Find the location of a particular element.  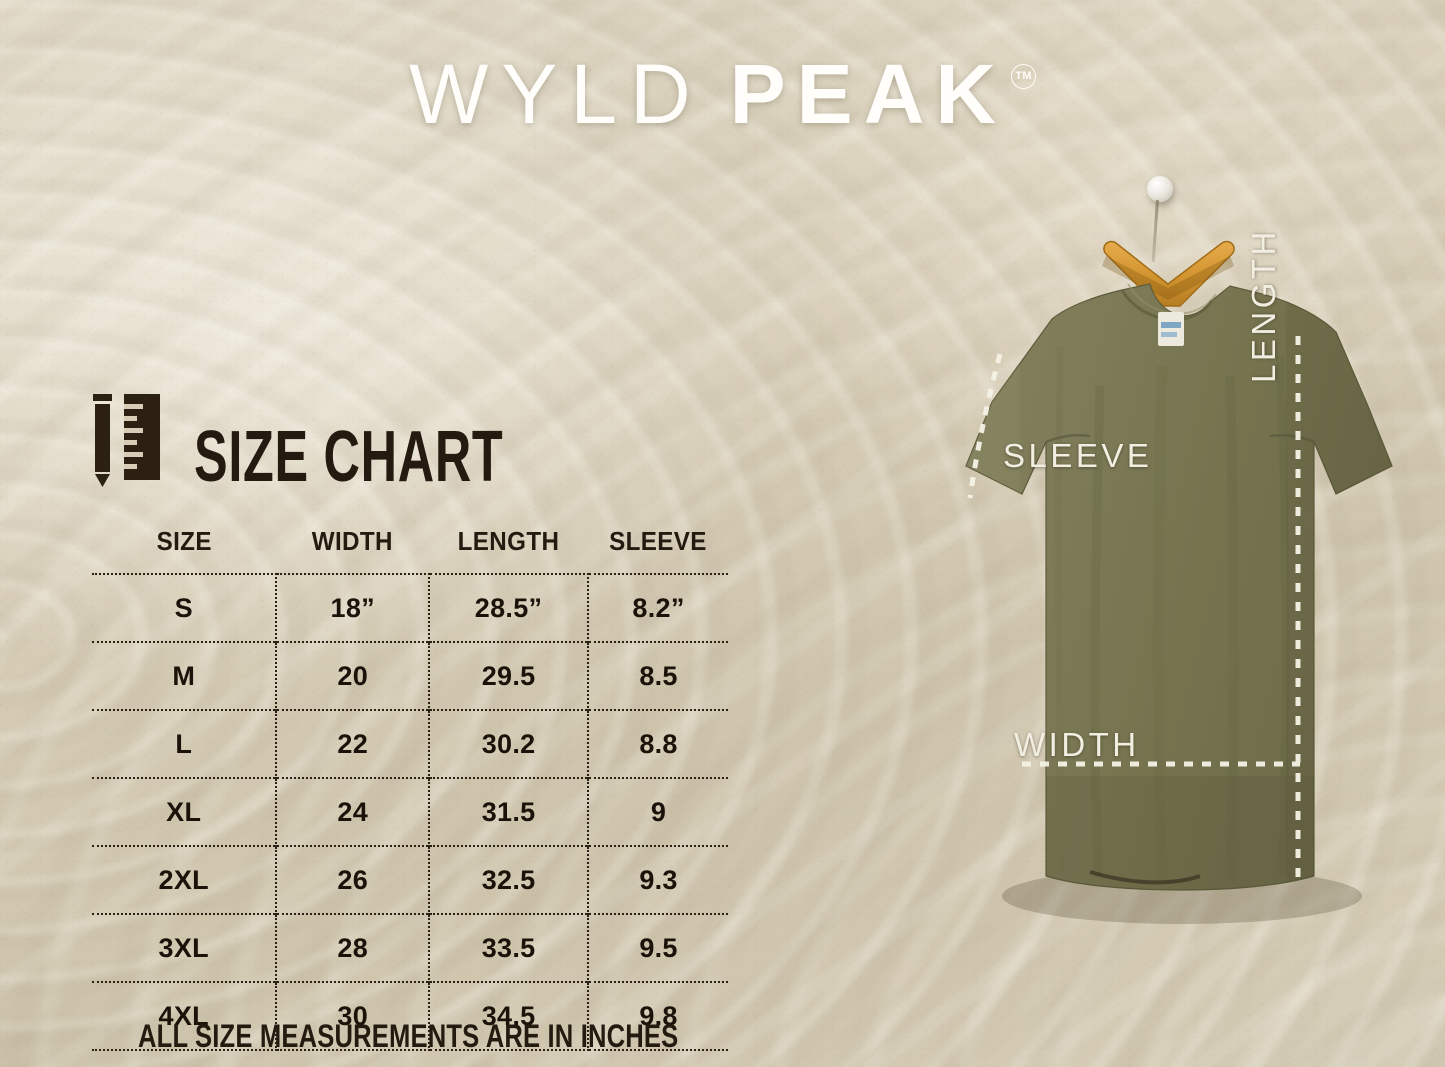

cell-size: XL is located at coordinates (185, 811).